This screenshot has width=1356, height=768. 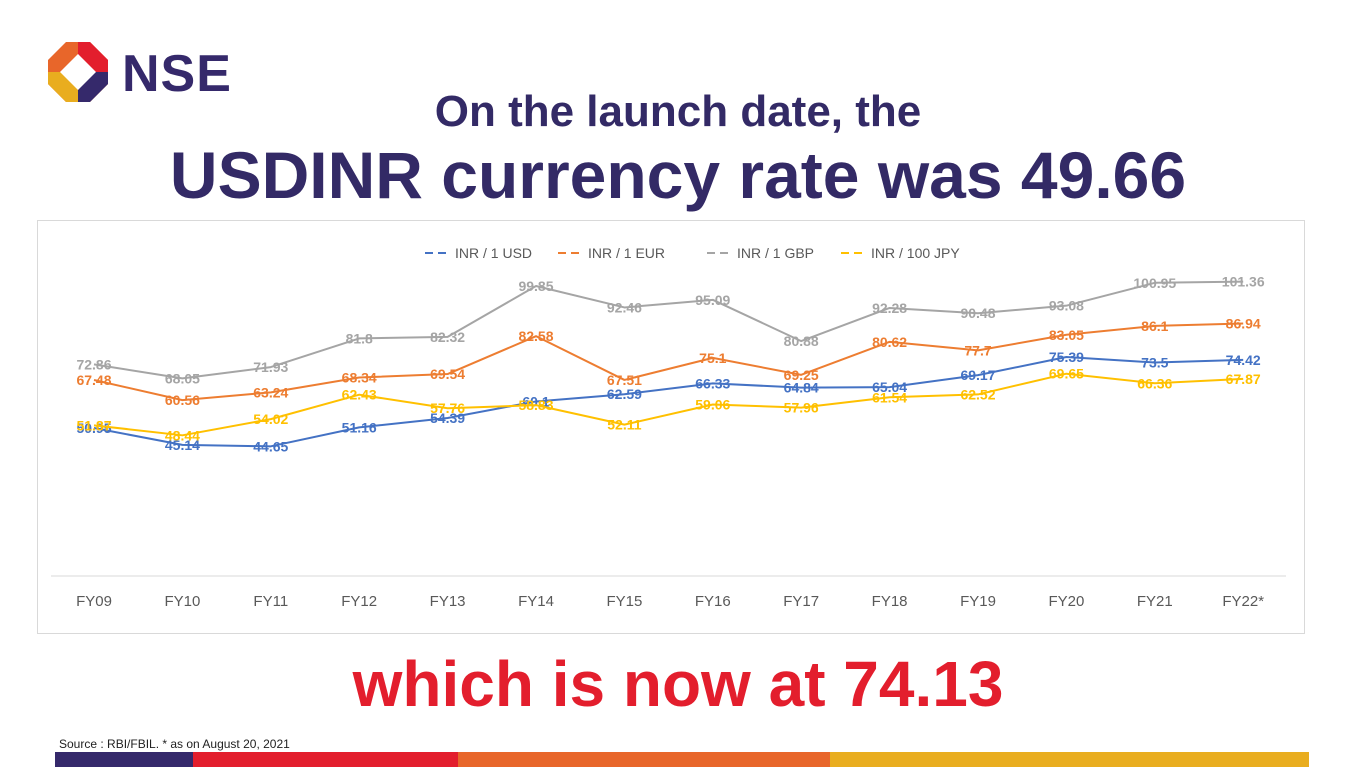 I want to click on data-label: 82.58, so click(x=535, y=336).